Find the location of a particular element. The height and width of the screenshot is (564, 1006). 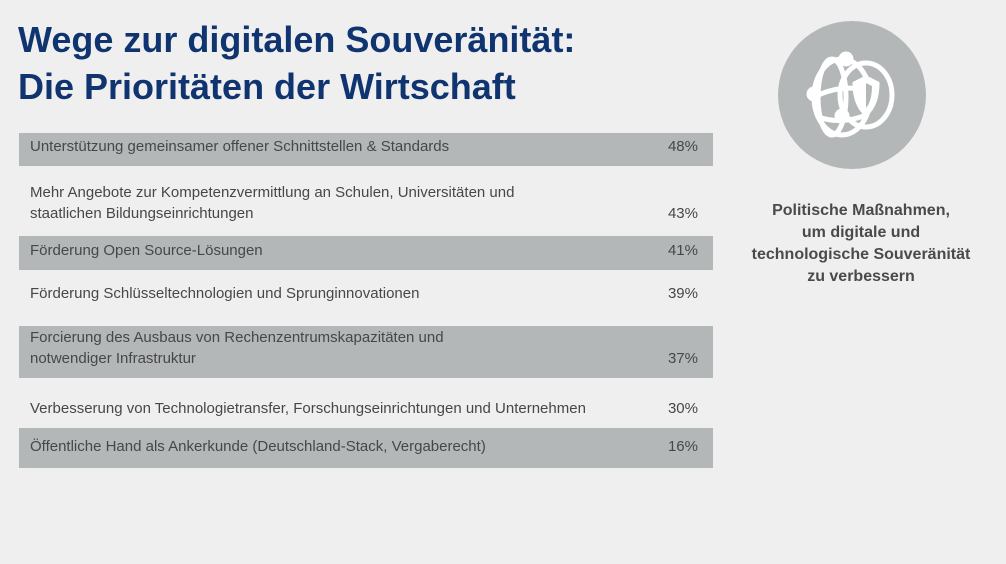

row-value: 16% is located at coordinates (682, 446).